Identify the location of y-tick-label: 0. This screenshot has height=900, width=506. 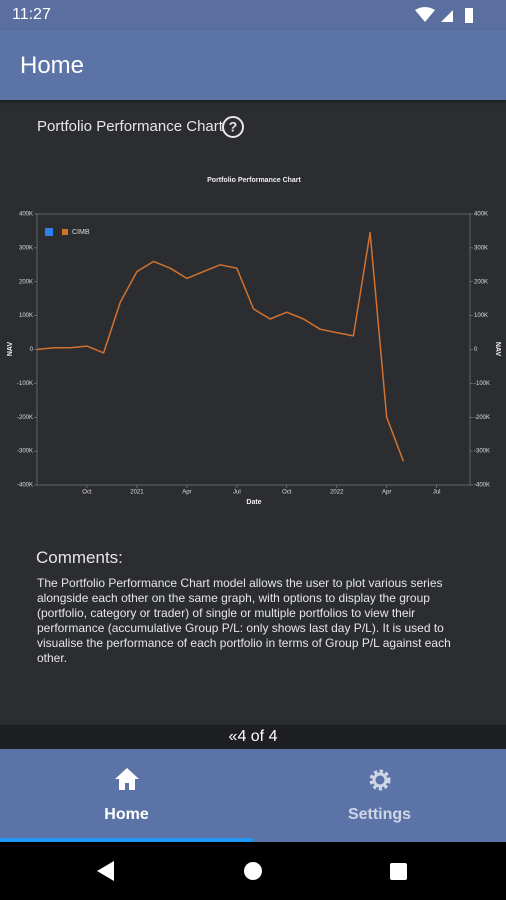
(32, 350).